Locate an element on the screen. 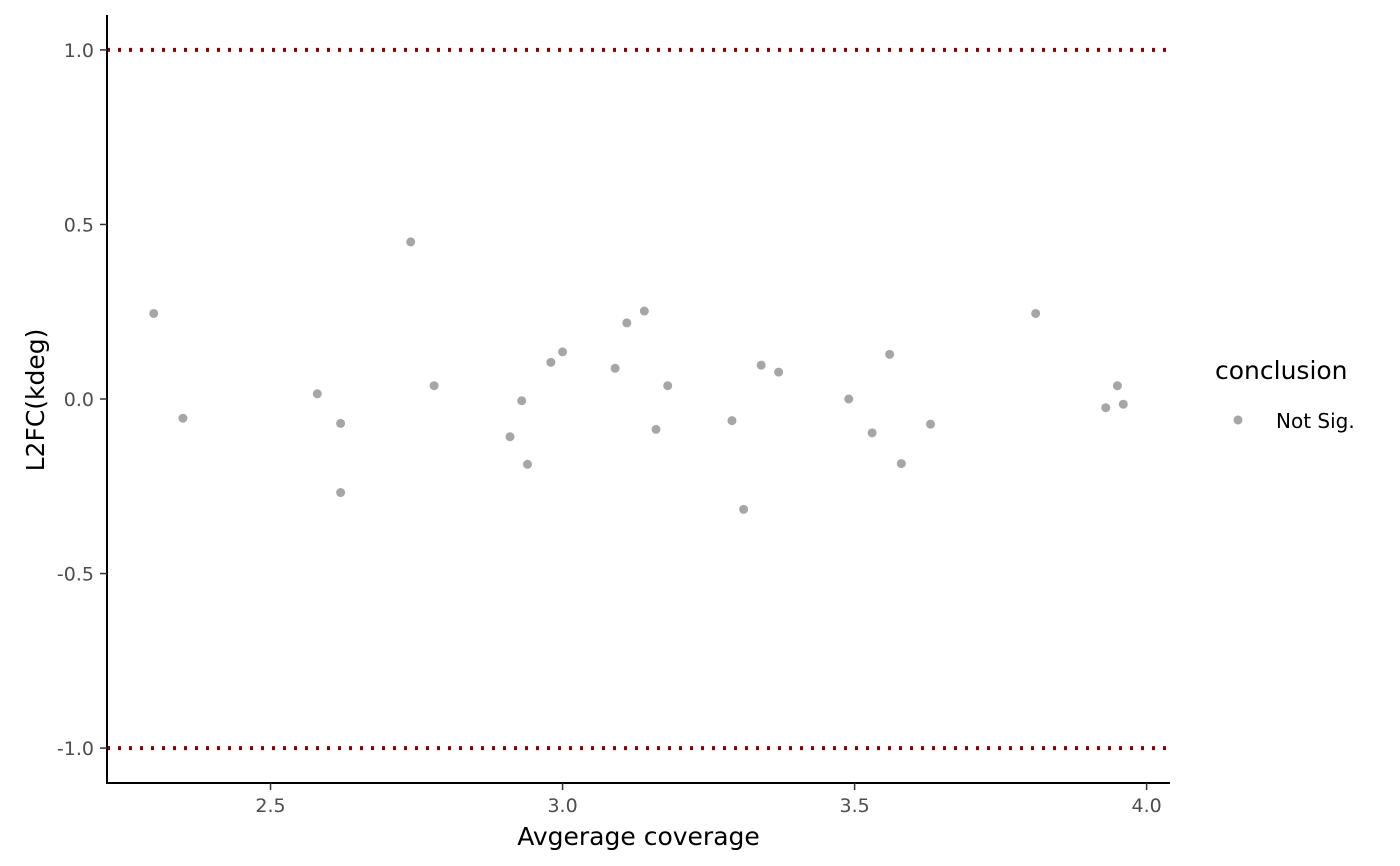  y-tick-label: 0.0 is located at coordinates (79, 400).